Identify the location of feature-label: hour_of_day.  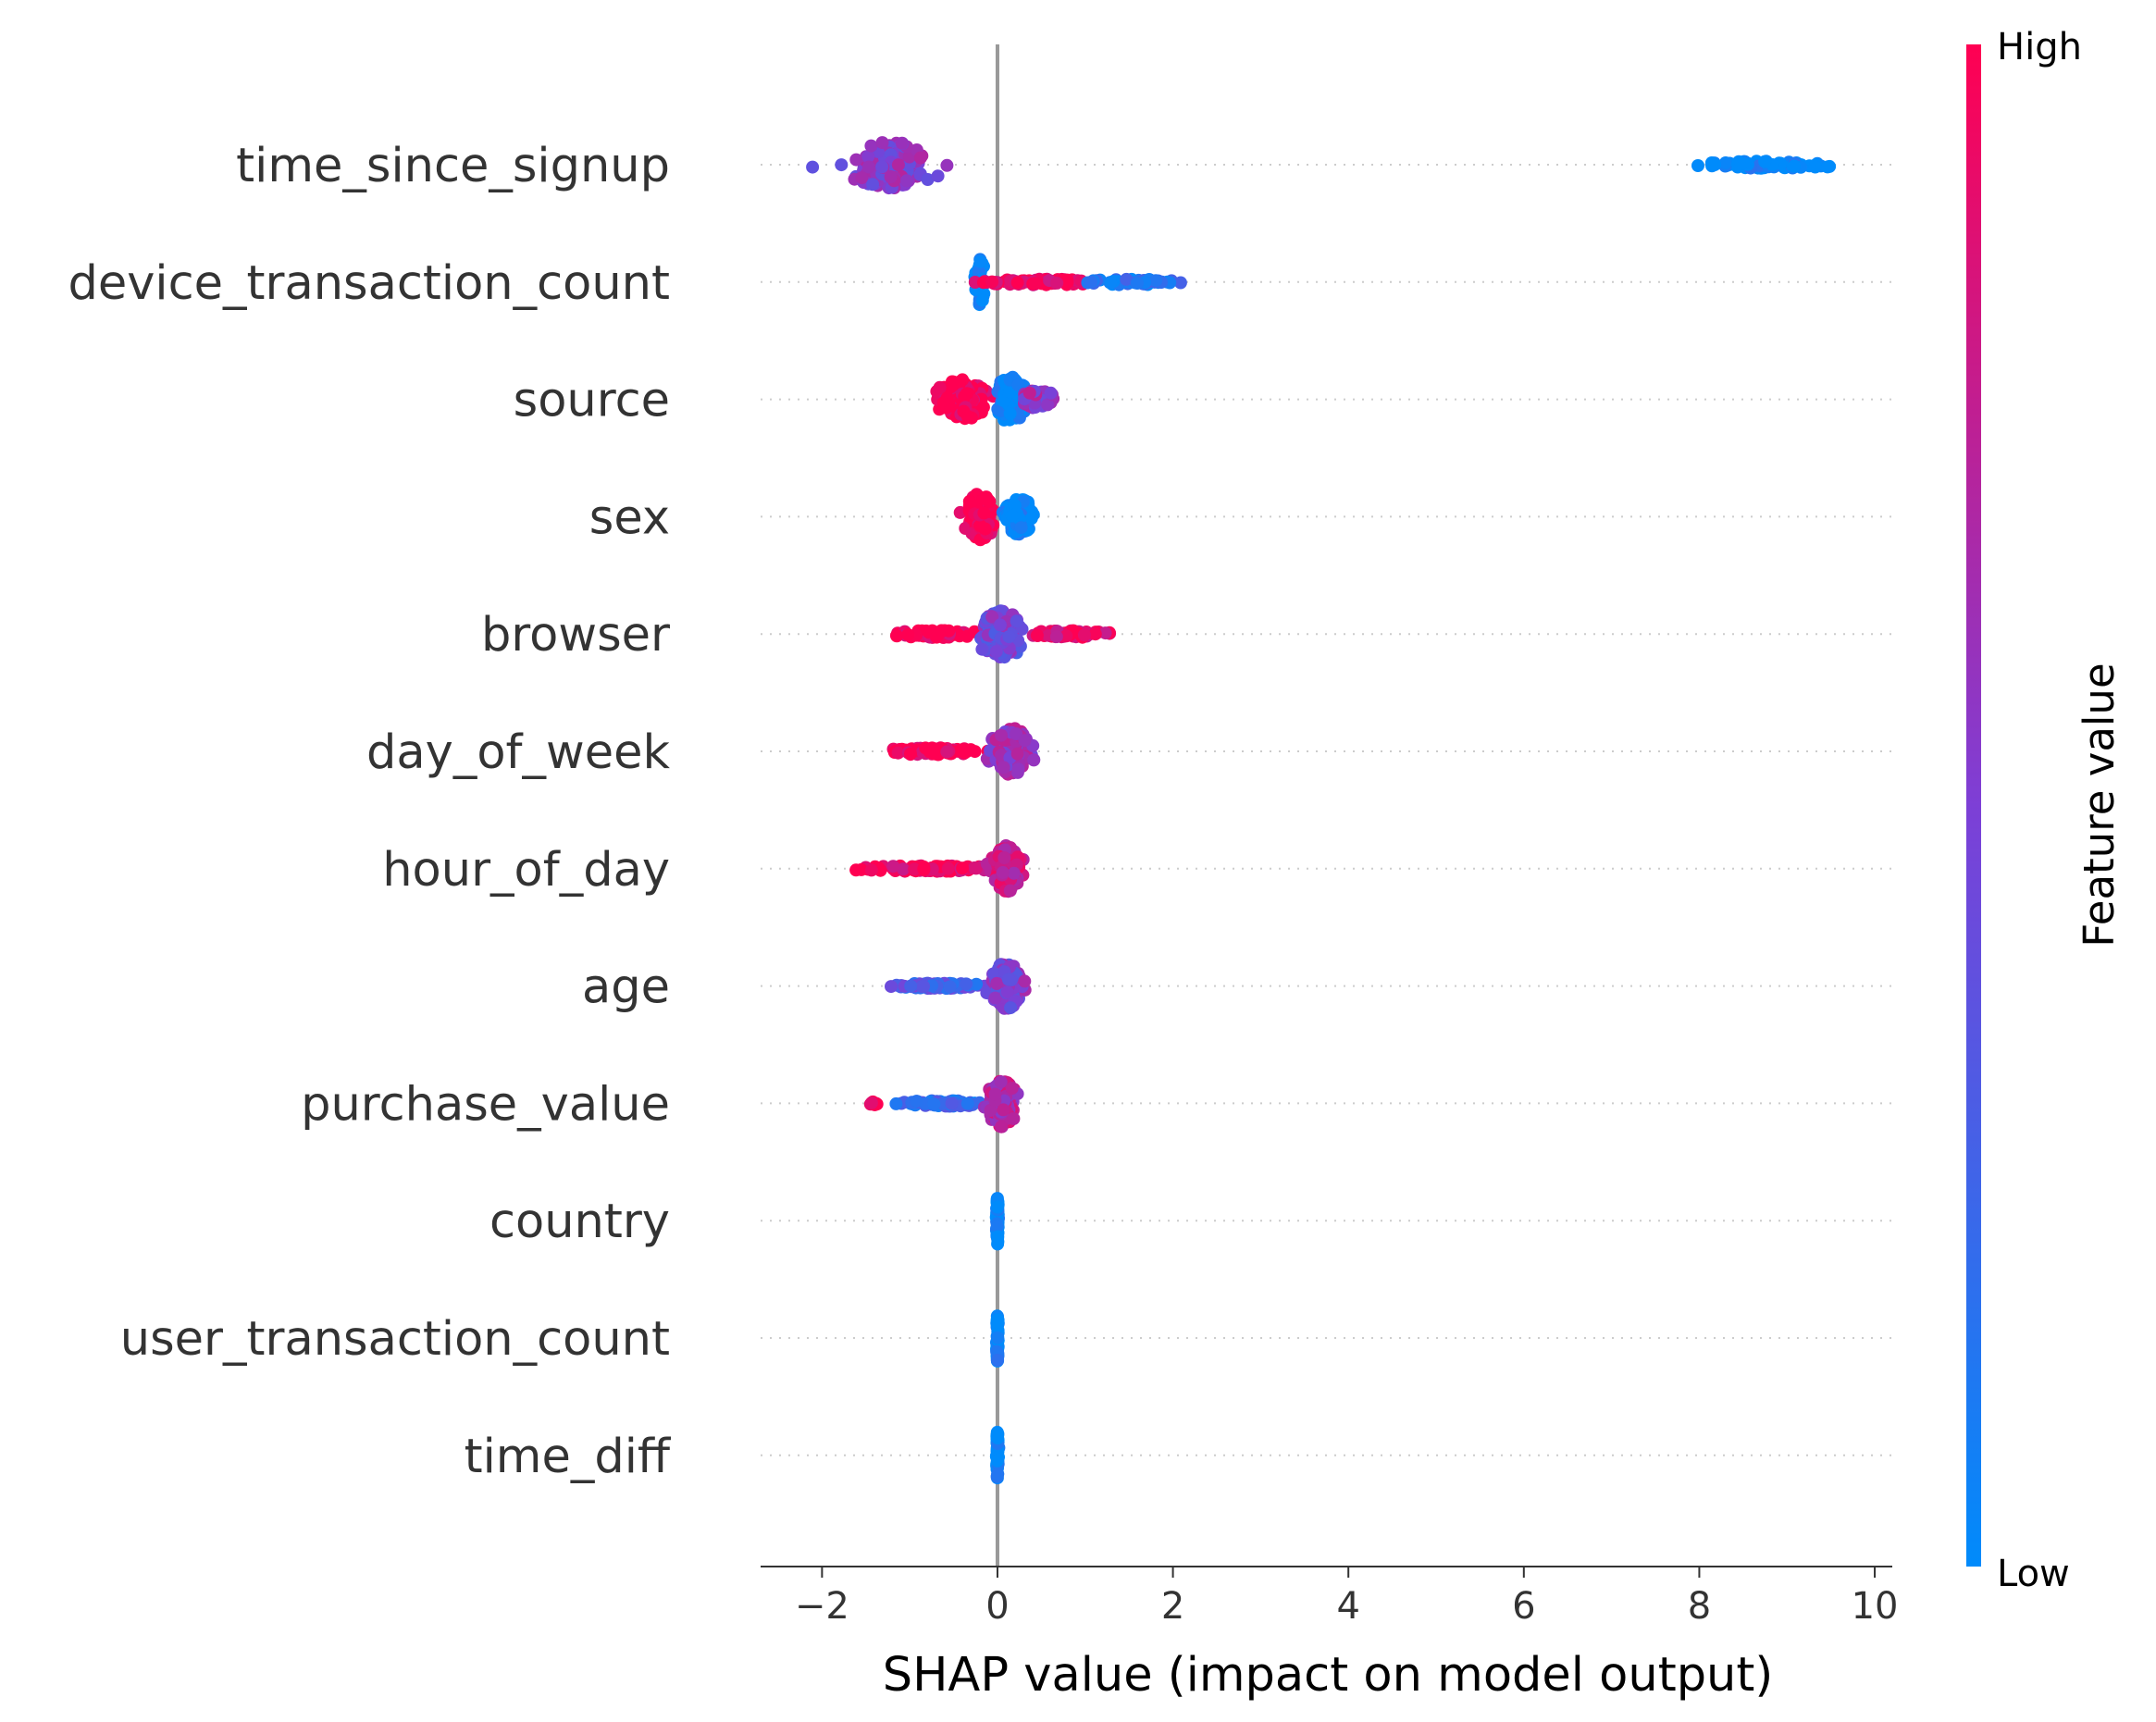
(526, 870).